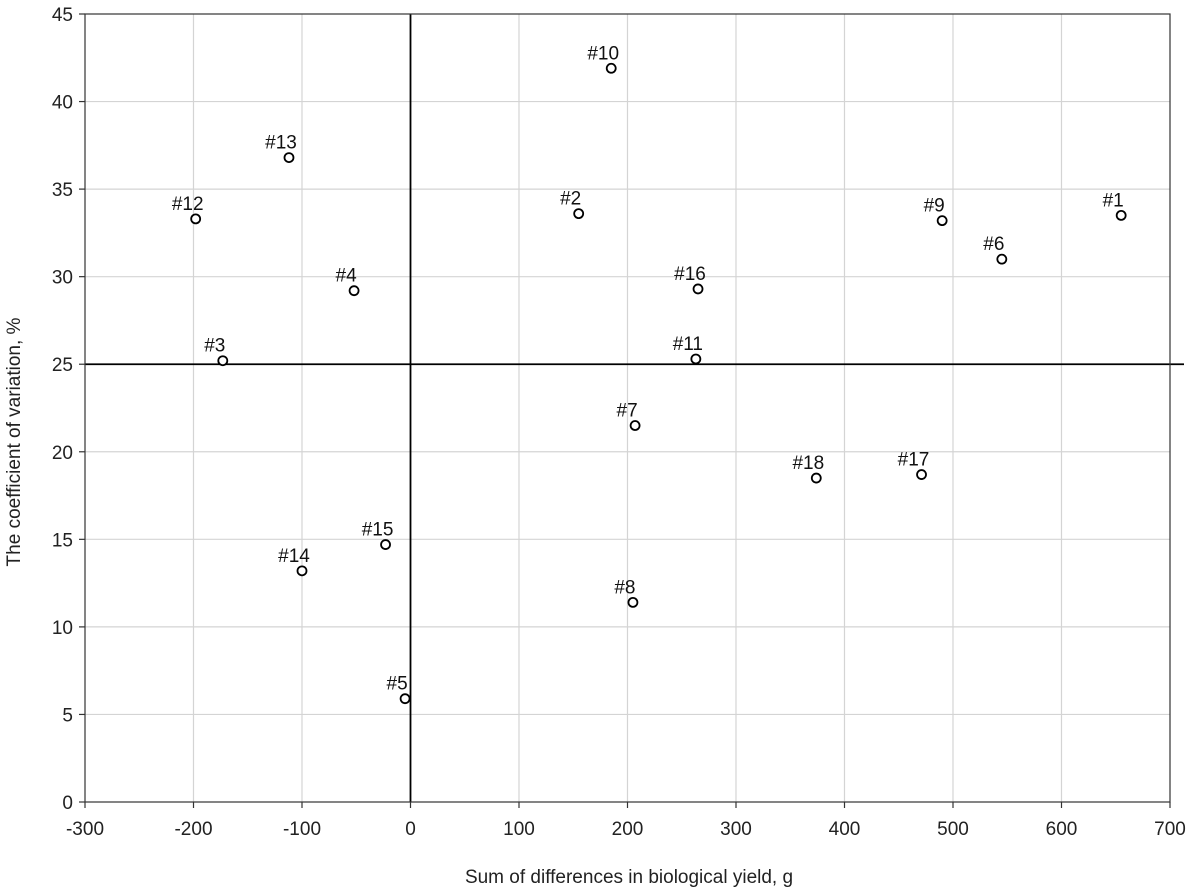 This screenshot has width=1200, height=892. Describe the element at coordinates (1113, 200) in the screenshot. I see `point-label: #1` at that location.